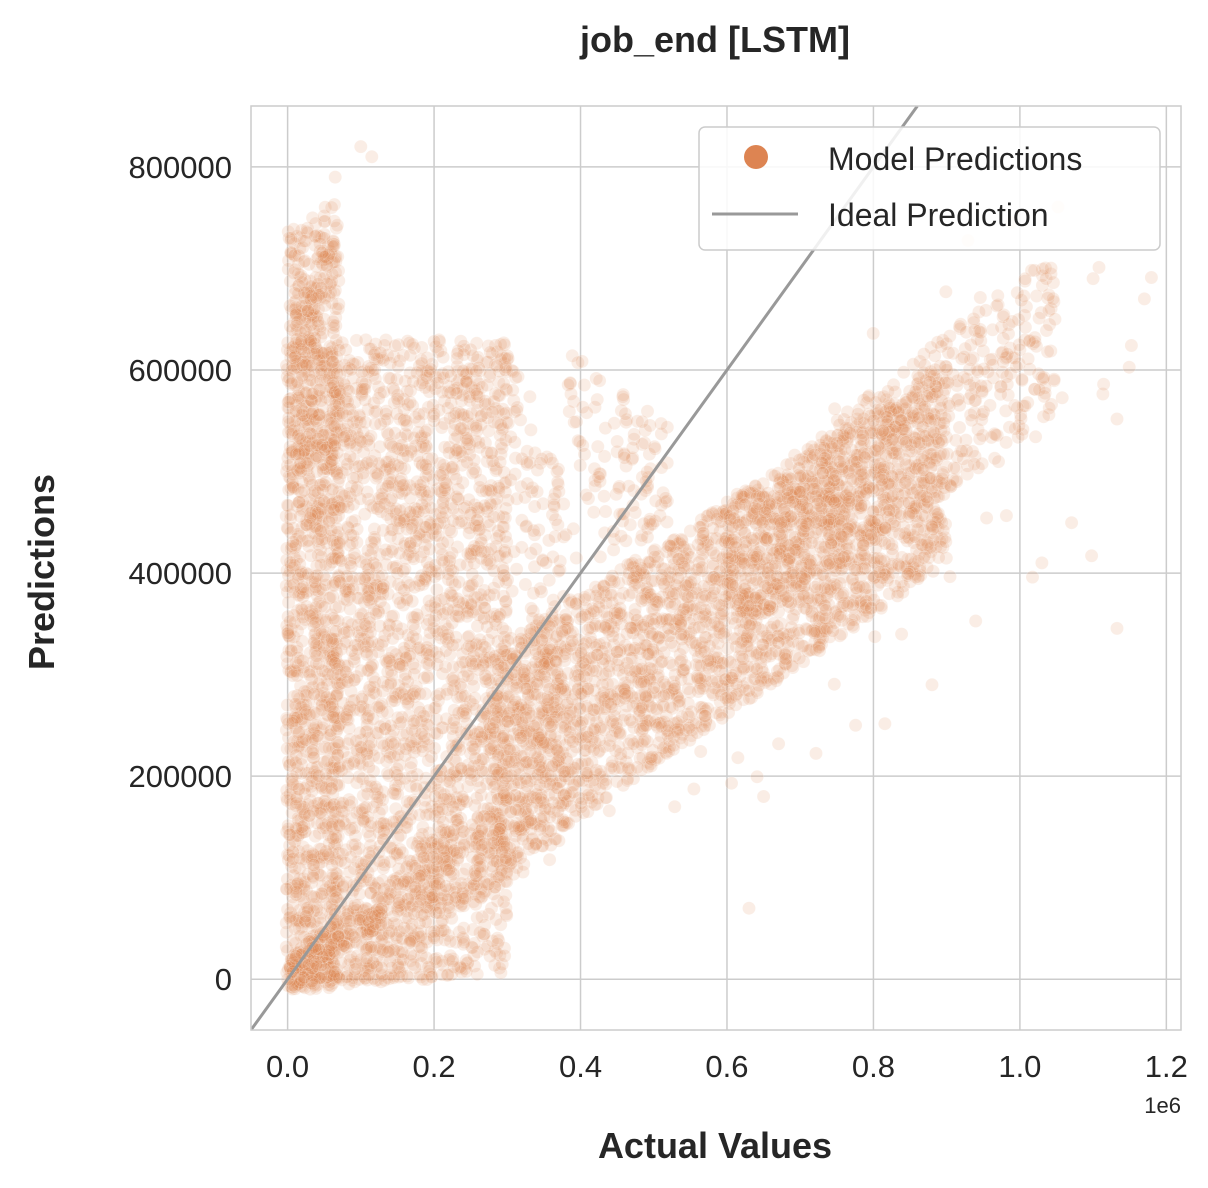 This screenshot has height=1188, width=1208. I want to click on chart-title: job_end [LSTM], so click(714, 39).